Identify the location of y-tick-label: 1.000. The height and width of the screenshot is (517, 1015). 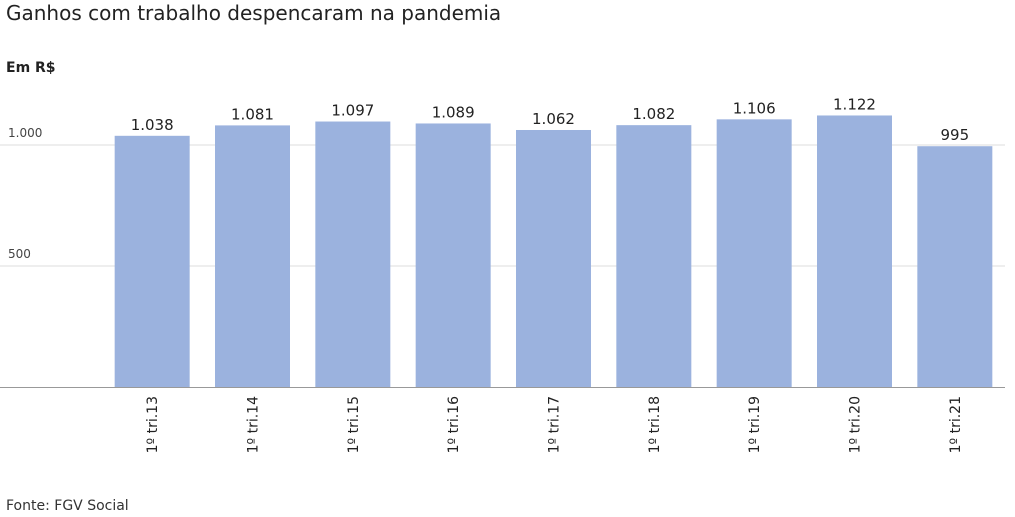
(25, 133).